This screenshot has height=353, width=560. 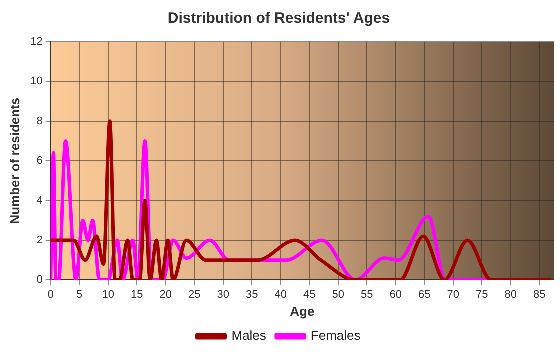 I want to click on x-tick-label: 80, so click(x=510, y=294).